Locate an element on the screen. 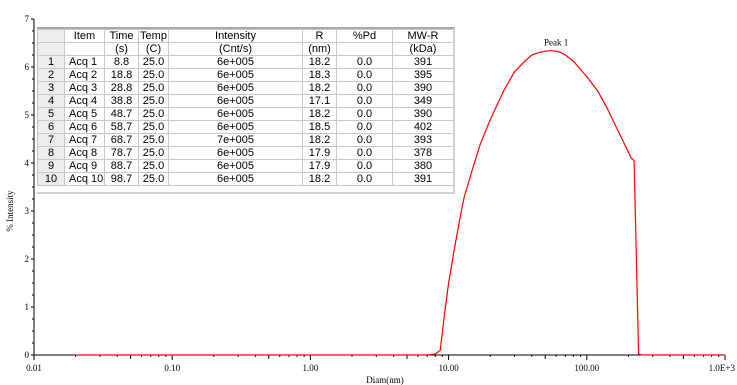 The height and width of the screenshot is (385, 737). table-cell: 38.8 is located at coordinates (121, 101).